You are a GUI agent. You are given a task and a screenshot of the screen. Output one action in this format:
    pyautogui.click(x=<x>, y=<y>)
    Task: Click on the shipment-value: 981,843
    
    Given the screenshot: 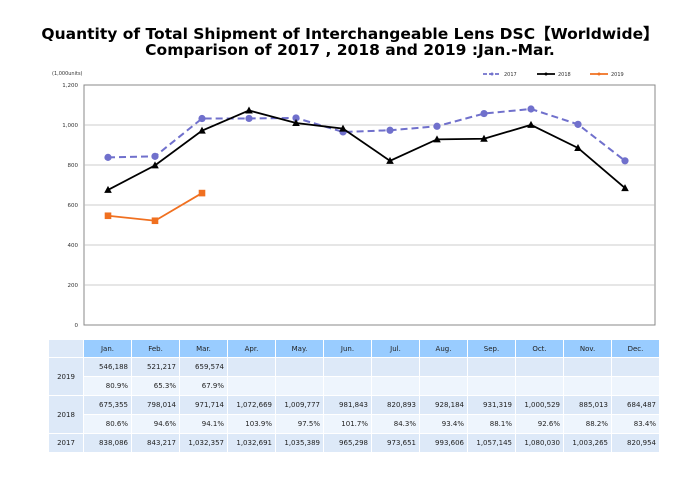 What is the action you would take?
    pyautogui.click(x=347, y=405)
    